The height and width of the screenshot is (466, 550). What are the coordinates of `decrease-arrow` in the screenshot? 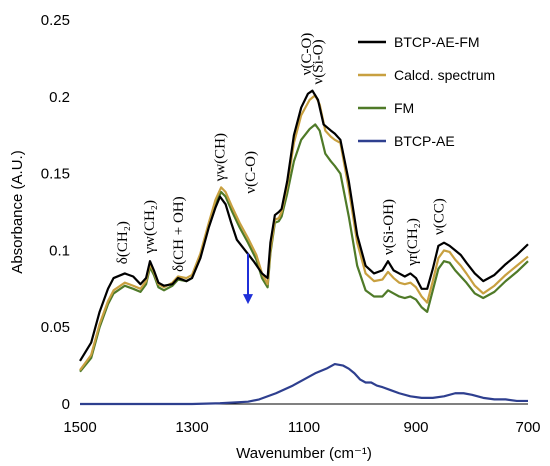 It's located at (248, 279).